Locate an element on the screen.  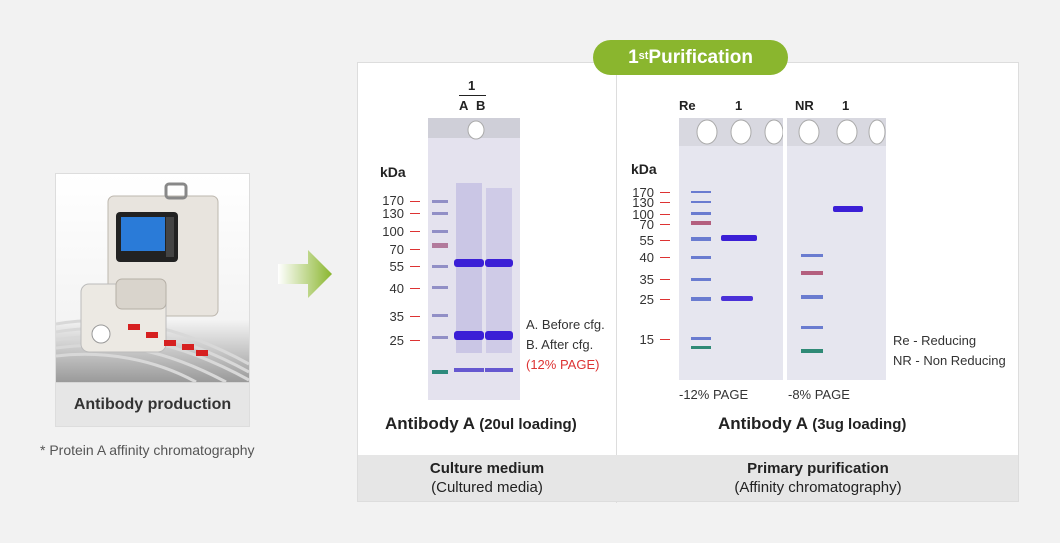
right-gel-title: Antibody A (3ug loading) is located at coordinates (812, 424).